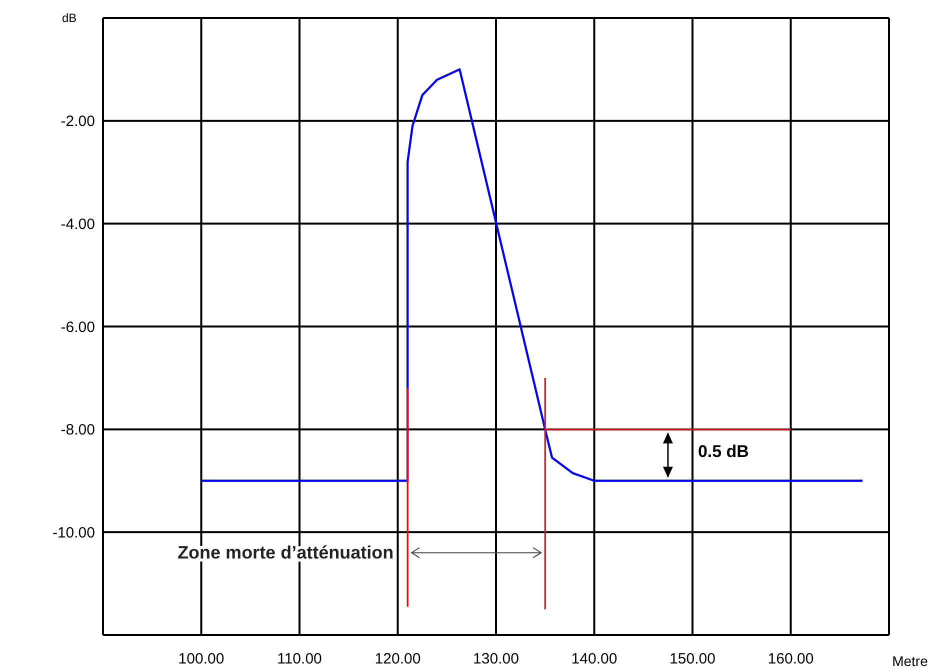 The height and width of the screenshot is (672, 938). What do you see at coordinates (201, 659) in the screenshot?
I see `x-tick-label: 100.00` at bounding box center [201, 659].